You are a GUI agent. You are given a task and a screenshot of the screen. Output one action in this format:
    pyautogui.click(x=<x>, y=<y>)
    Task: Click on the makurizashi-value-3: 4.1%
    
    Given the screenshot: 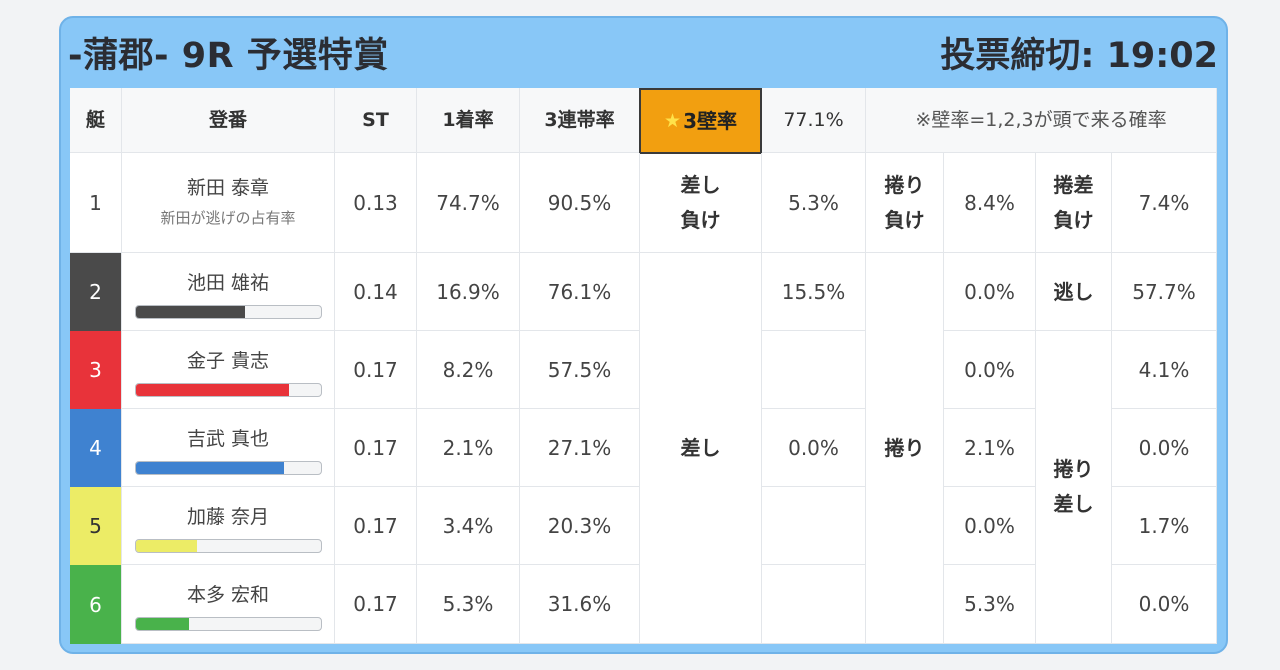 What is the action you would take?
    pyautogui.click(x=1164, y=370)
    